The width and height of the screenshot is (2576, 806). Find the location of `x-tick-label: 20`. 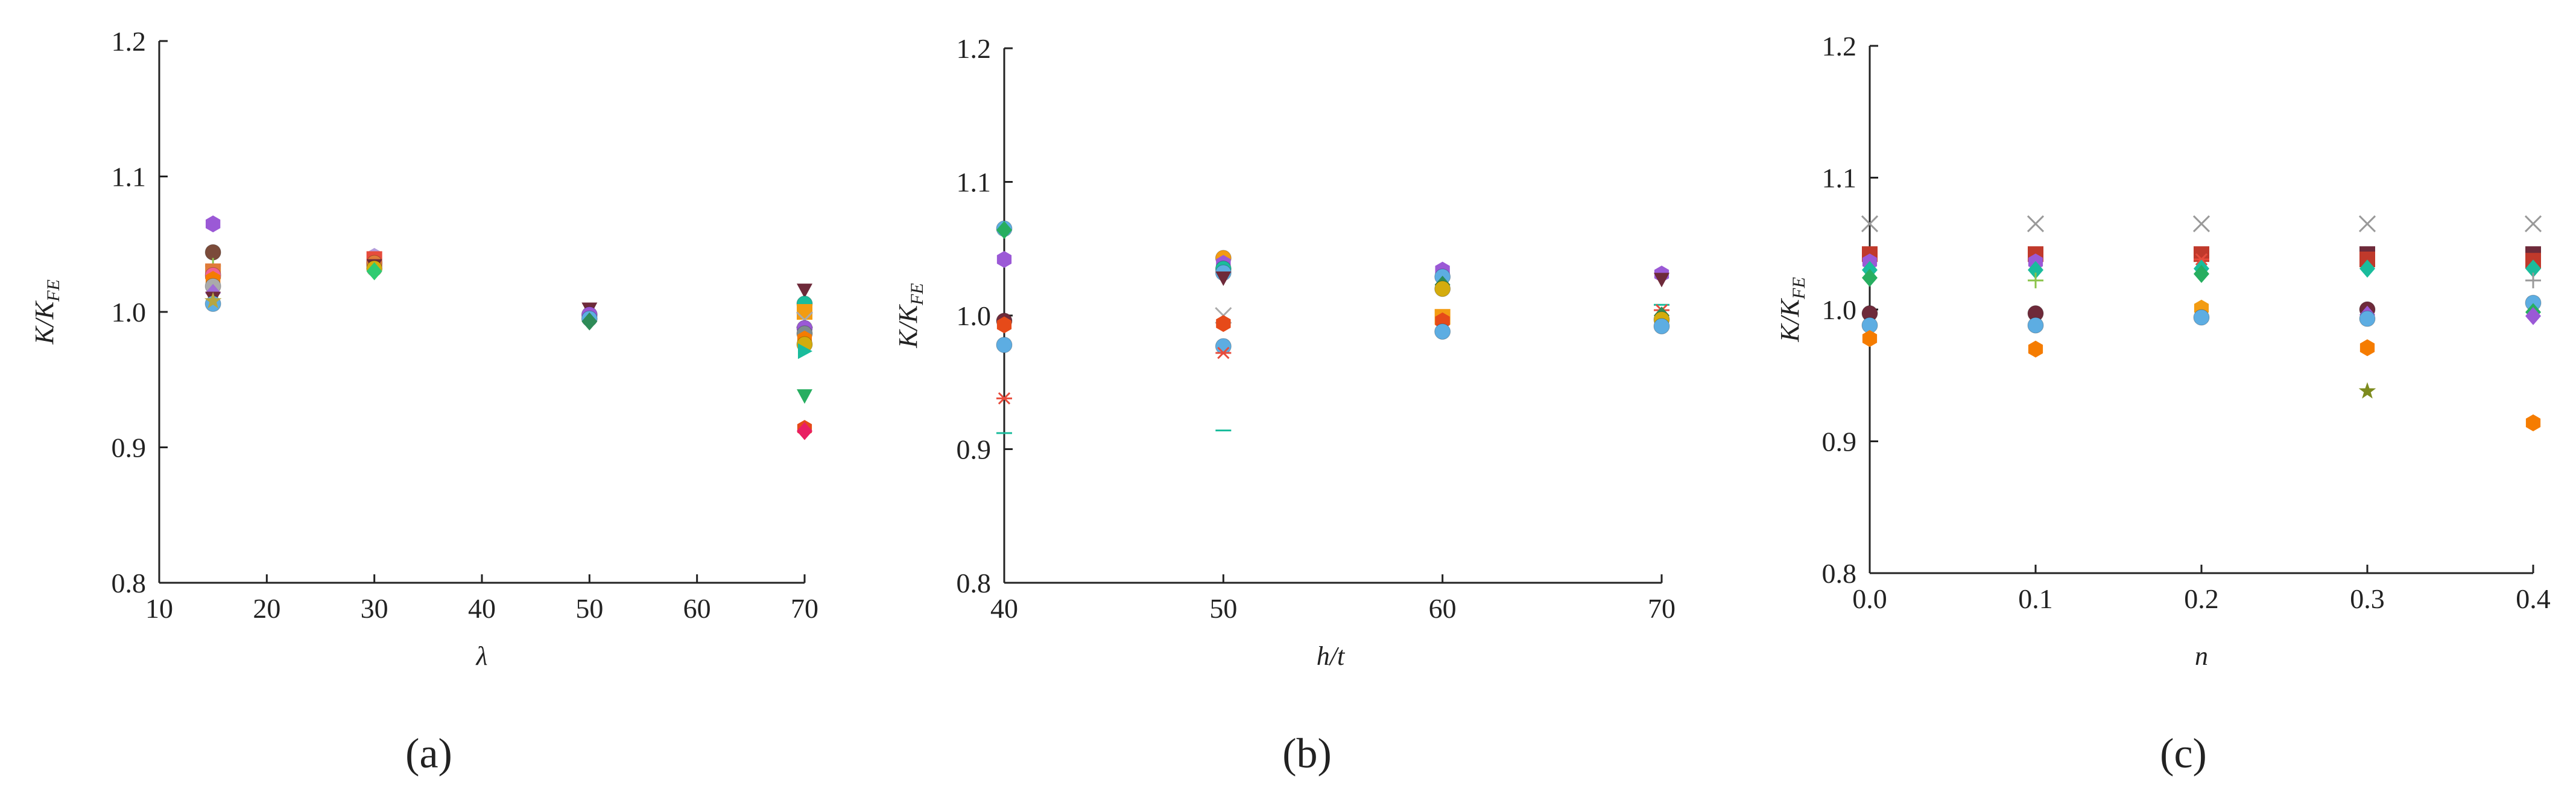

x-tick-label: 20 is located at coordinates (266, 608).